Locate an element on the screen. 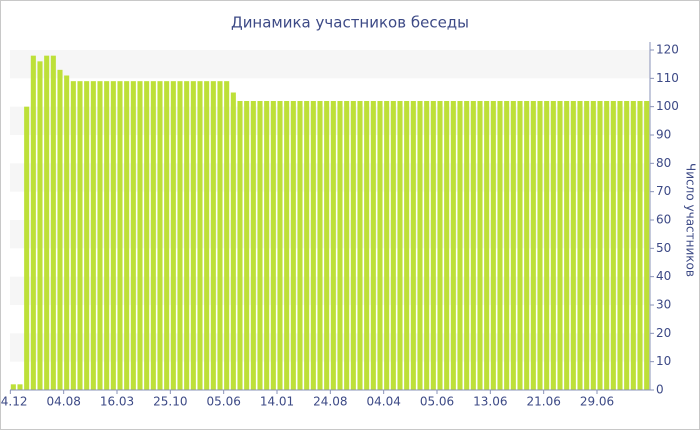  y-axis-title: Число участников is located at coordinates (691, 220).